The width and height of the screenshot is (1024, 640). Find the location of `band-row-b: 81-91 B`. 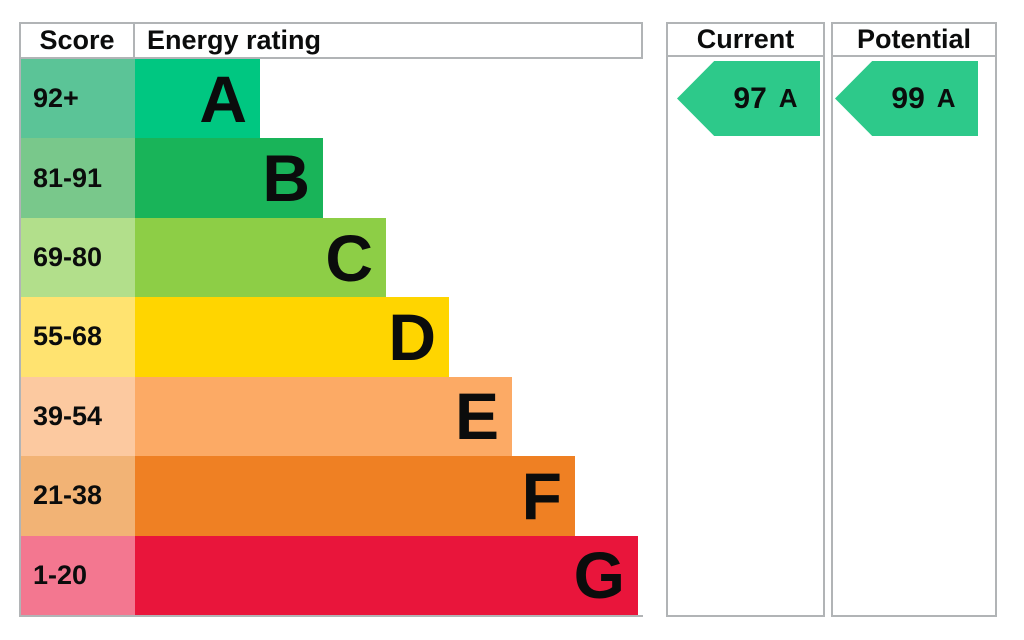

band-row-b: 81-91 B is located at coordinates (332, 178).